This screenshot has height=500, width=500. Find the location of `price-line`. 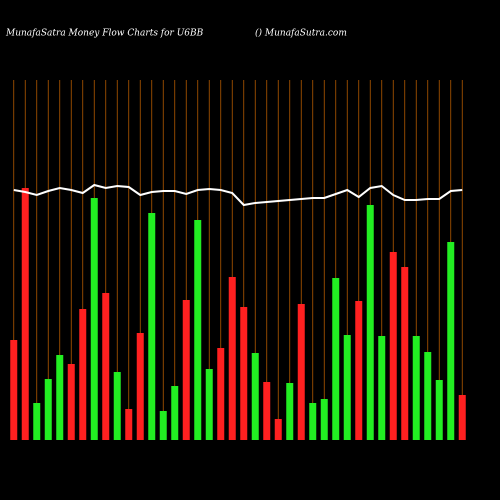

price-line is located at coordinates (238, 195).